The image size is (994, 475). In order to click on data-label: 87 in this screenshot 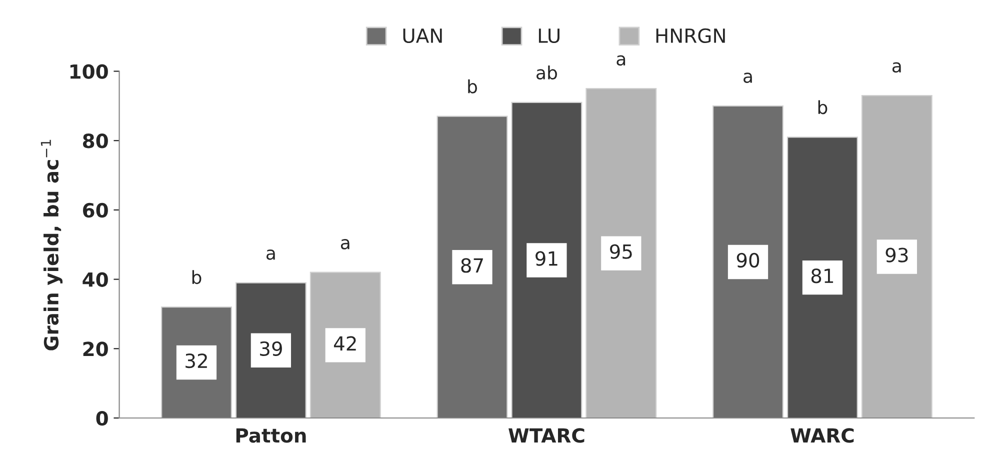, I will do `click(472, 265)`.